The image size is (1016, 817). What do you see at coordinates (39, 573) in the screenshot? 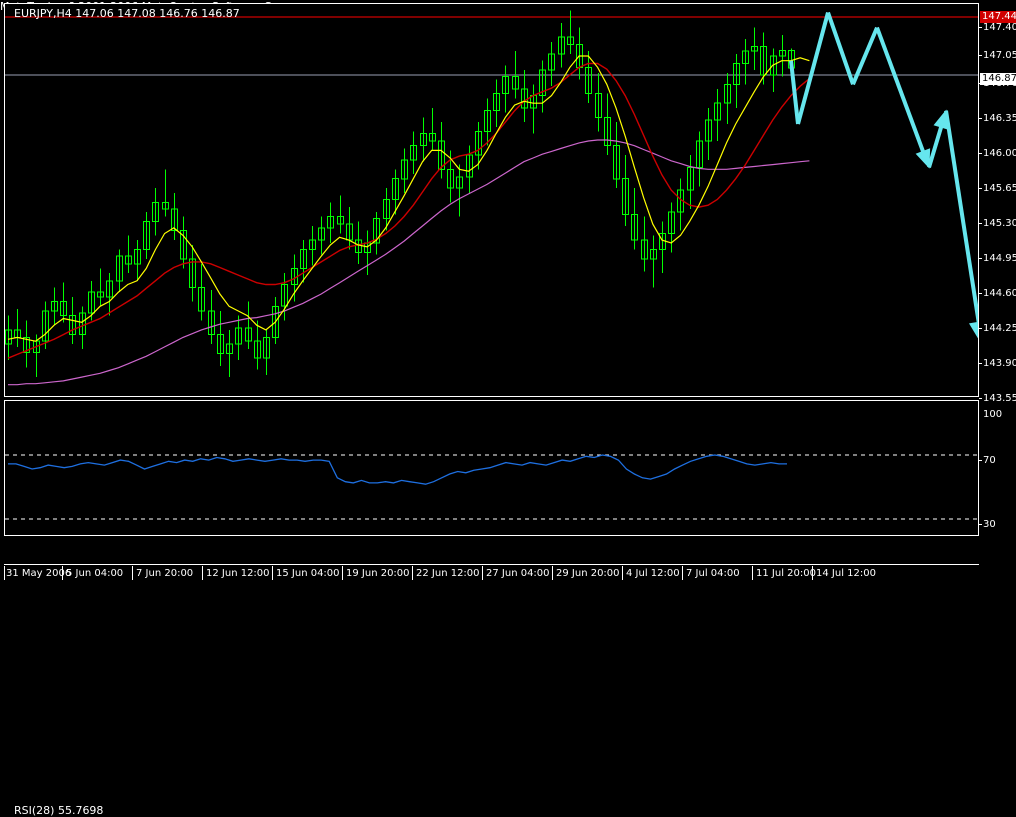
I see `time-tick-label: 31 May 2006` at bounding box center [39, 573].